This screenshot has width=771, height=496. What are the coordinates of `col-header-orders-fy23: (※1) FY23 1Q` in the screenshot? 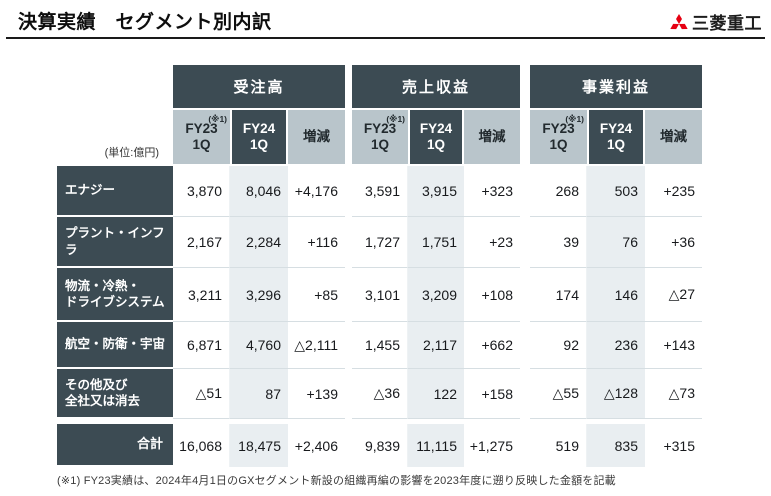 It's located at (201, 138).